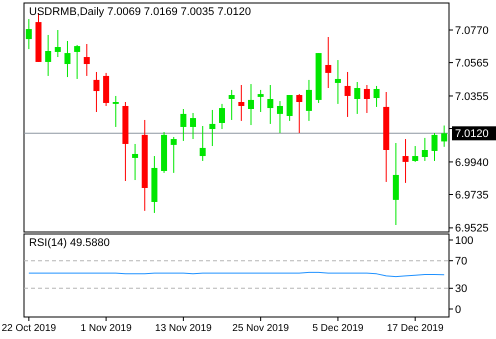  I want to click on y-tick-label: 7.0355, so click(472, 96).